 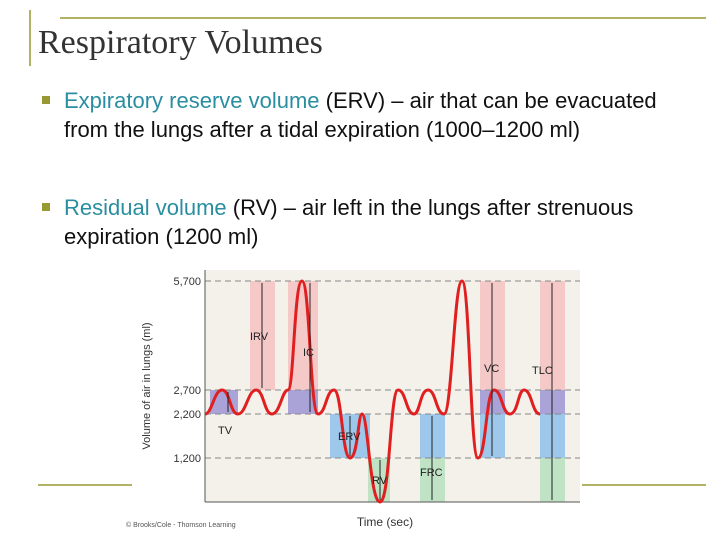 I want to click on volume-label: IC, so click(x=308, y=353).